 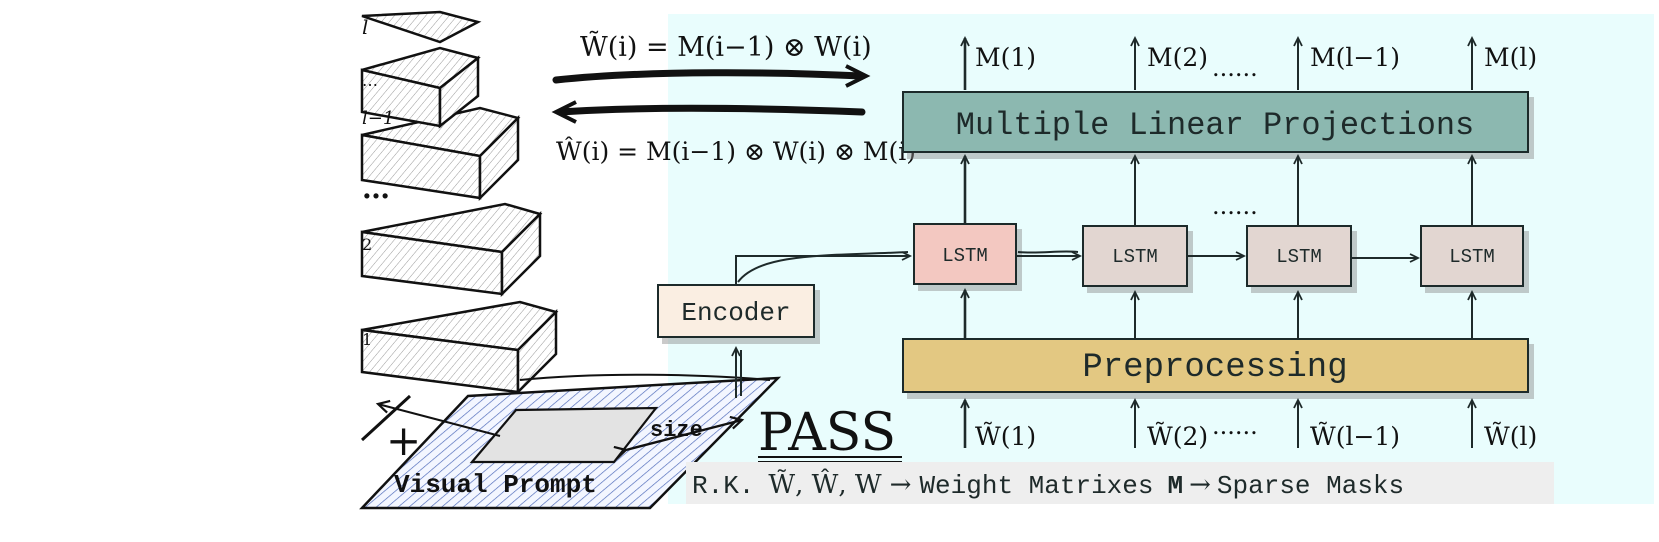 What do you see at coordinates (723, 486) in the screenshot?
I see `legend-prefix: R.K.` at bounding box center [723, 486].